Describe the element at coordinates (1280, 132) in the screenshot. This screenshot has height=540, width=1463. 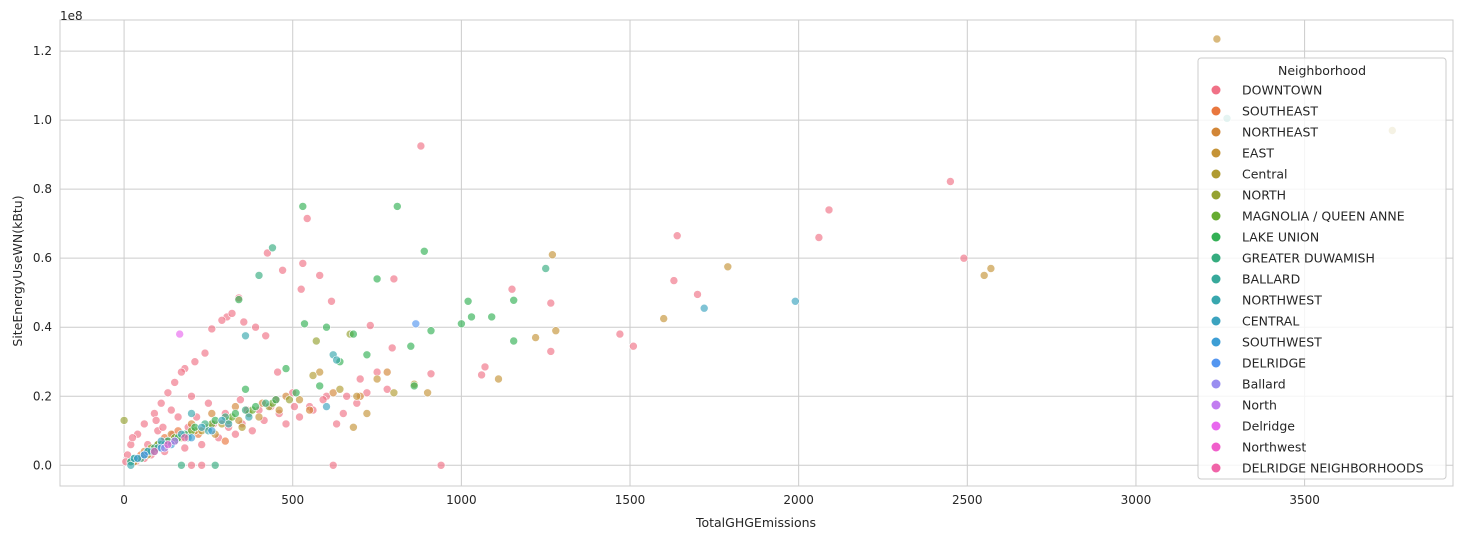
I see `legend-label: NORTHEAST` at that location.